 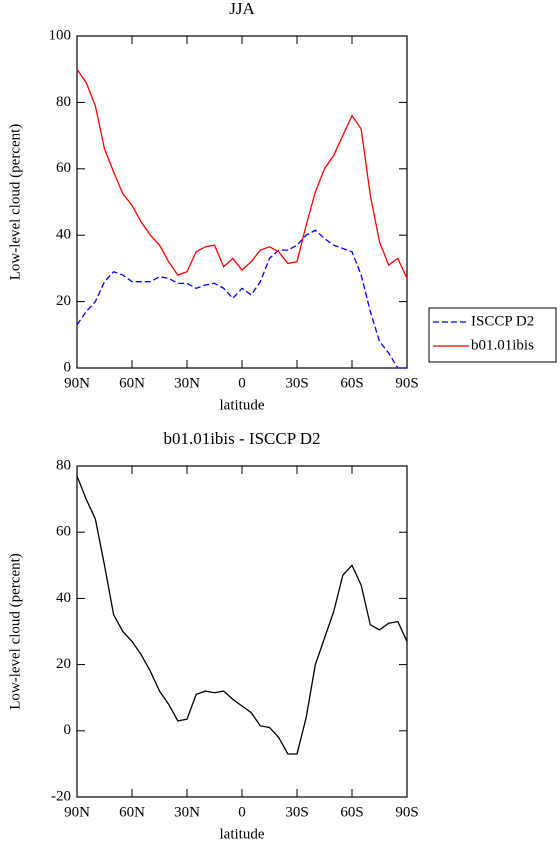 What do you see at coordinates (242, 9) in the screenshot?
I see `chart-title: JJA` at bounding box center [242, 9].